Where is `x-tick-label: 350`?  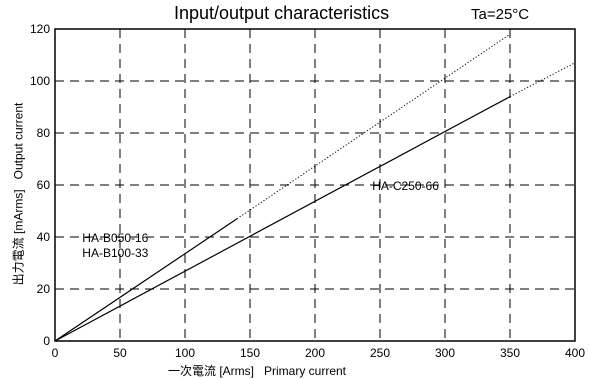
x-tick-label: 350 is located at coordinates (510, 353).